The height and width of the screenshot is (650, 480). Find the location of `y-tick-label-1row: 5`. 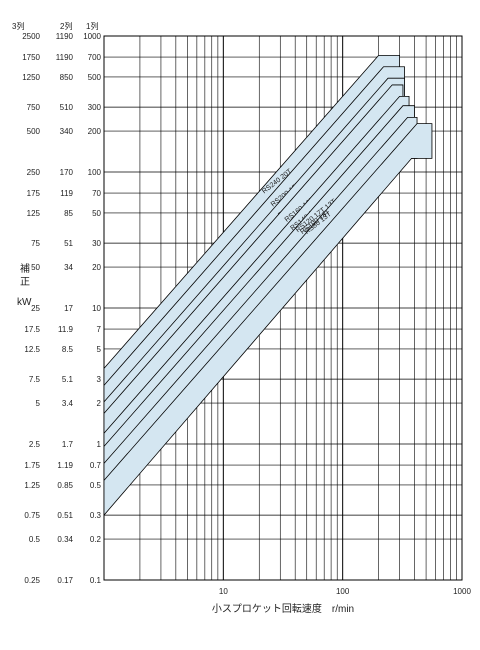

y-tick-label-1row: 5 is located at coordinates (99, 349).